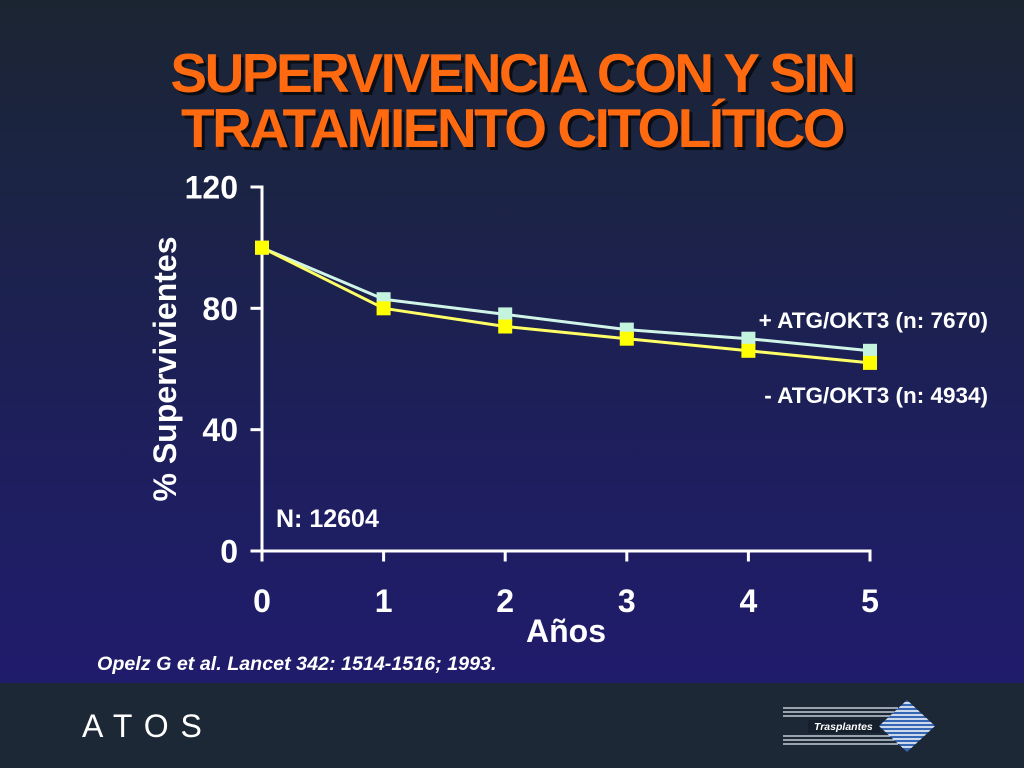  What do you see at coordinates (327, 519) in the screenshot?
I see `sample-size-annotation: N: 12604` at bounding box center [327, 519].